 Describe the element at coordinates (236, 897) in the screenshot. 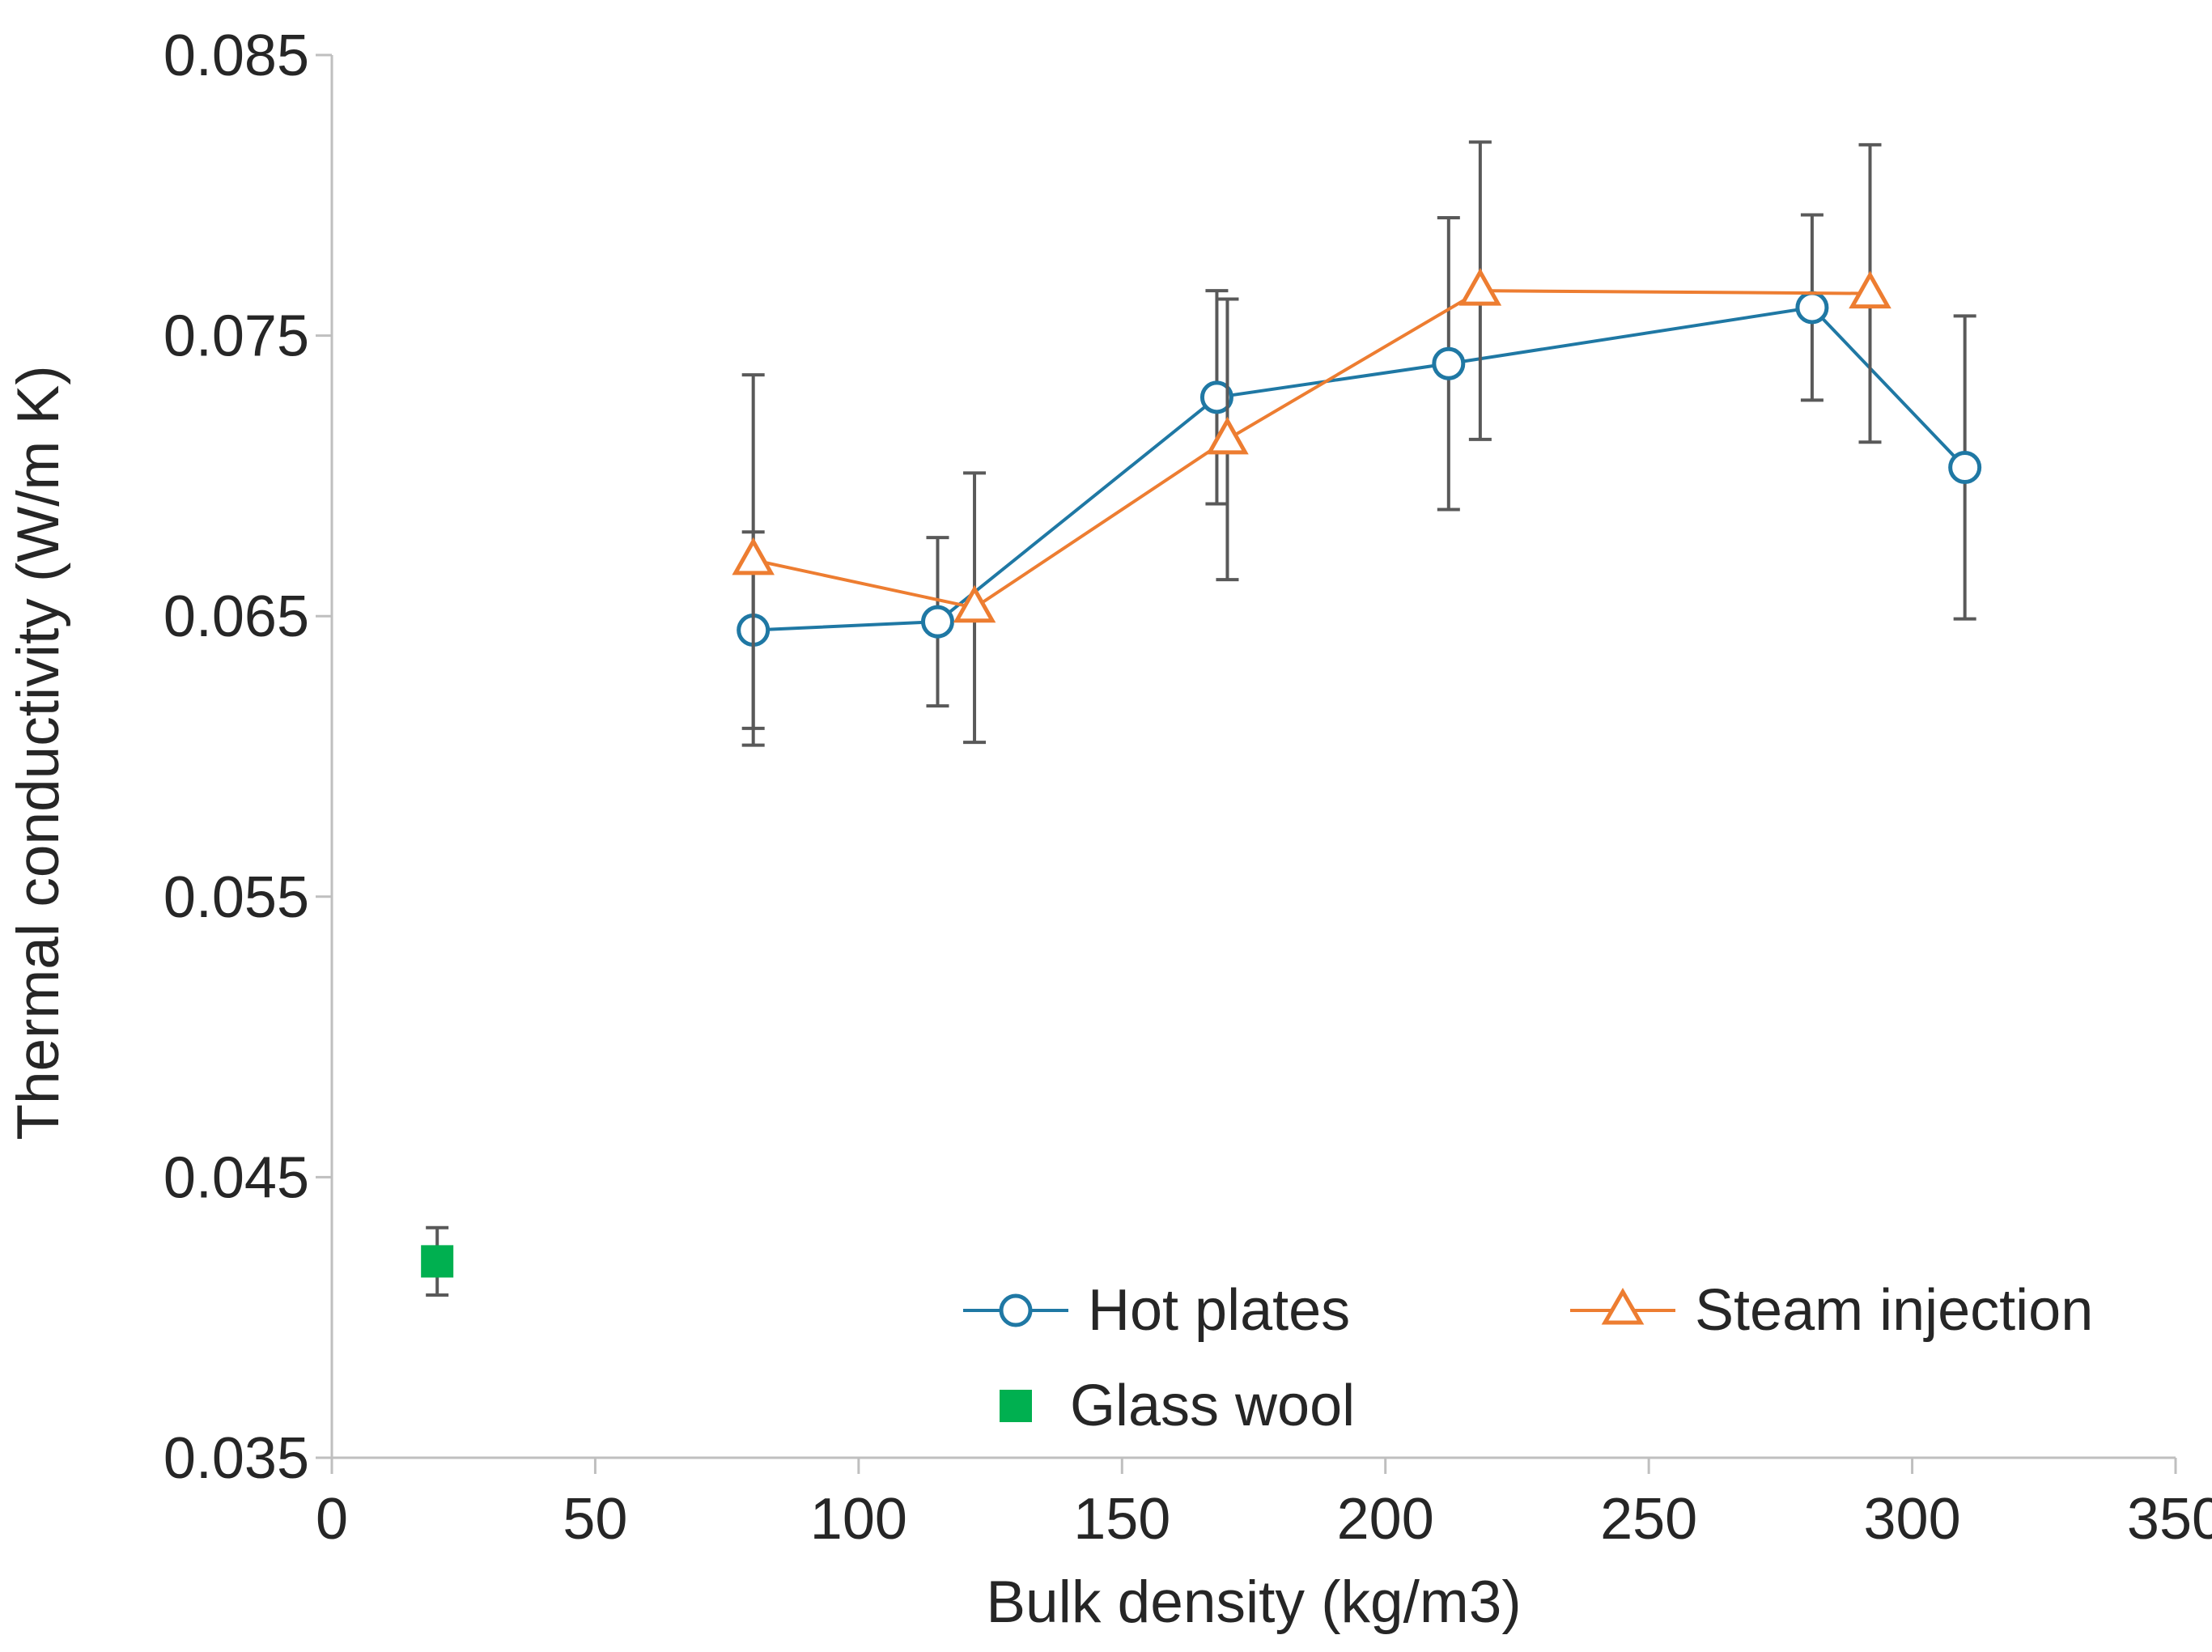

I see `y-tick-label: 0.055` at that location.